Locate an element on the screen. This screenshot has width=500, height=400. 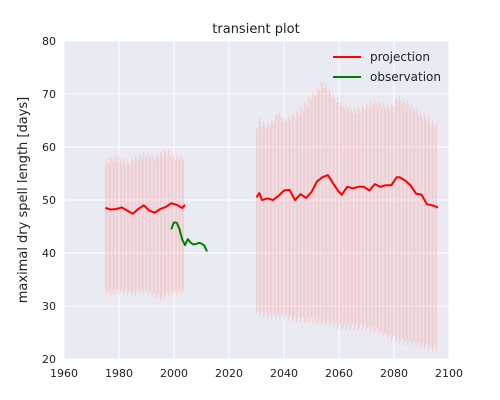
y-tick-label: 20 is located at coordinates (49, 359).